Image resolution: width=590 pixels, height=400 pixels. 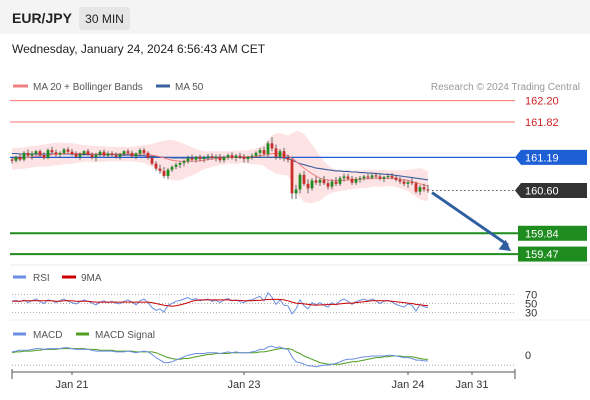 I want to click on symbol-title: EUR/JPY, so click(x=42, y=18).